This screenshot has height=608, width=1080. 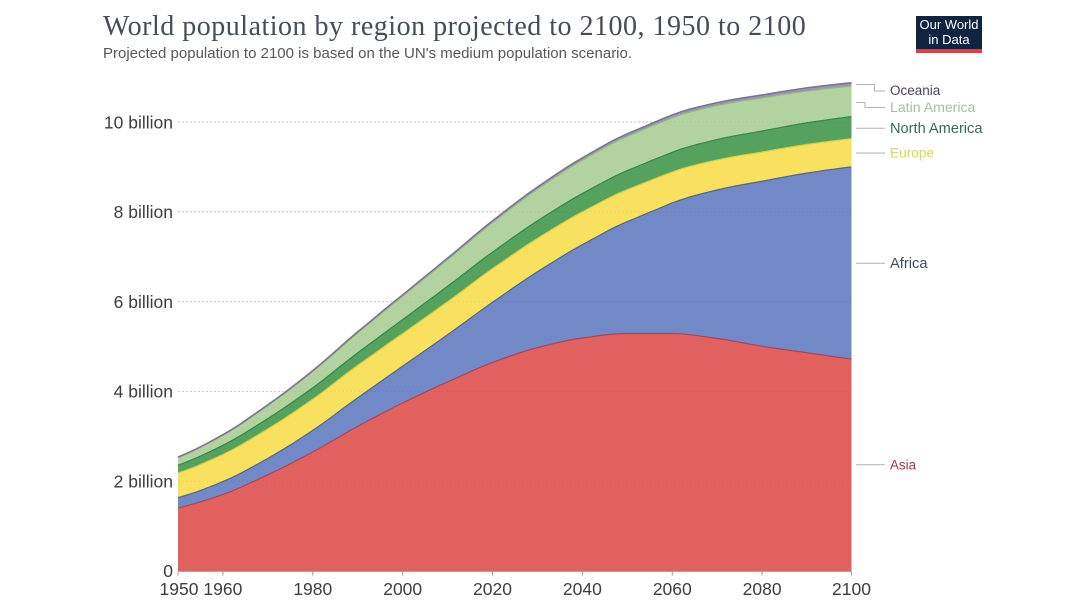 What do you see at coordinates (143, 482) in the screenshot?
I see `svg-text: 2 billion` at bounding box center [143, 482].